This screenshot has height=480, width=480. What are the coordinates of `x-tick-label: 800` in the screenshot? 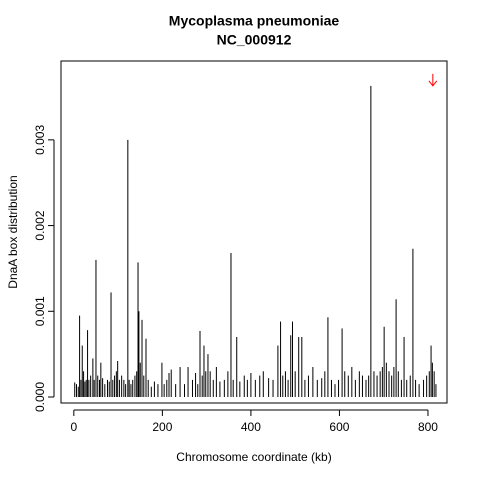 It's located at (428, 427).